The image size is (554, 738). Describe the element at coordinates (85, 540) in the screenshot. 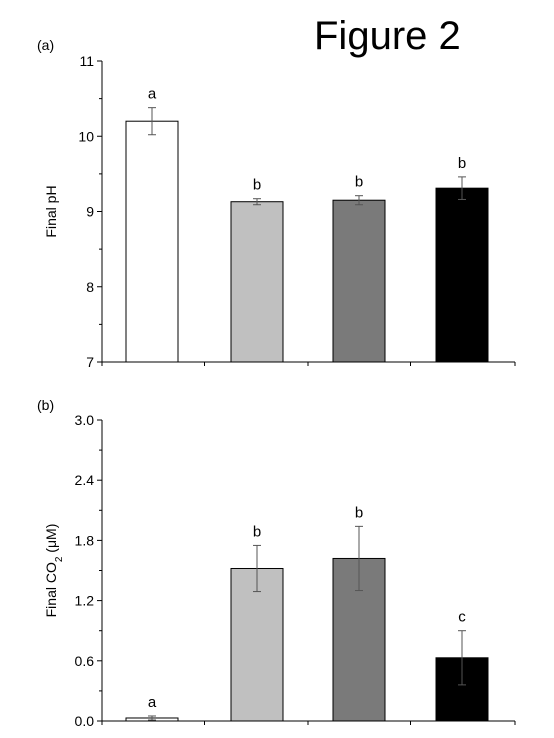

I see `y-tick-label: 1.8` at that location.